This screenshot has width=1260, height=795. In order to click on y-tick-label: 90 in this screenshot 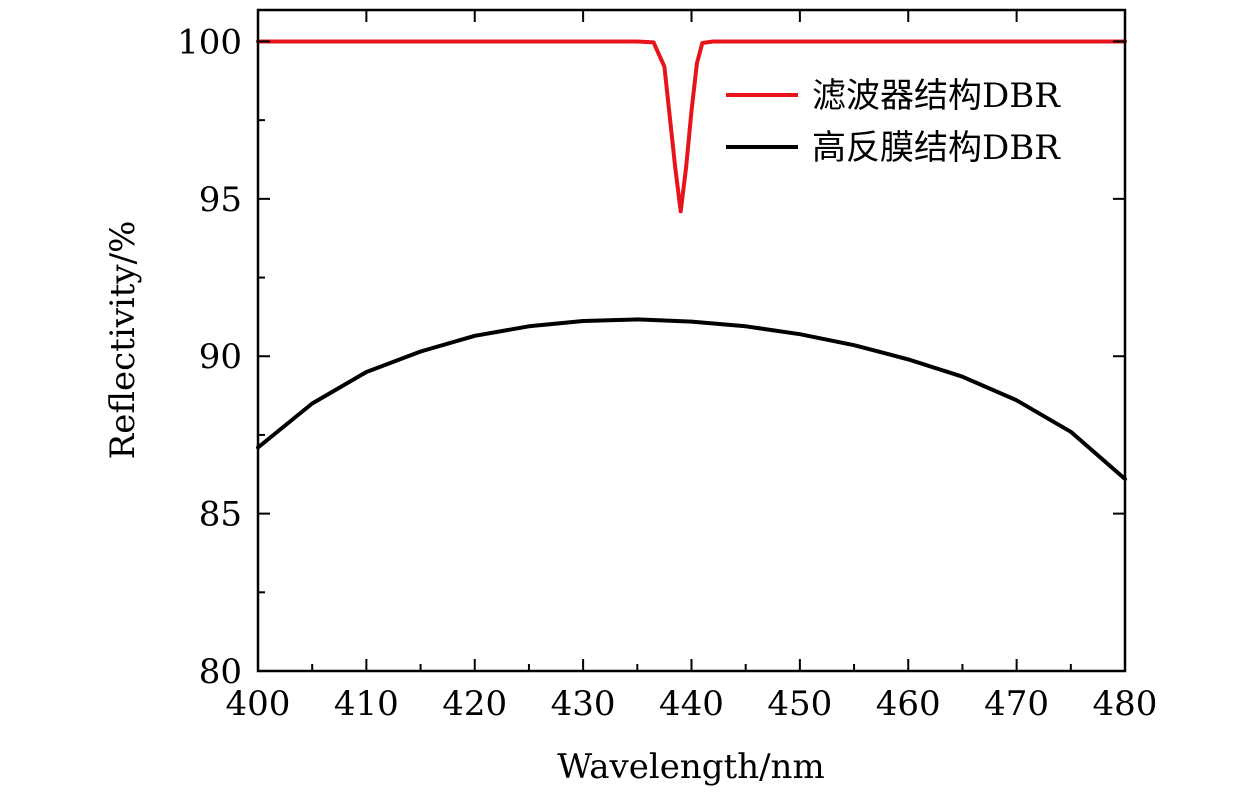, I will do `click(220, 357)`.